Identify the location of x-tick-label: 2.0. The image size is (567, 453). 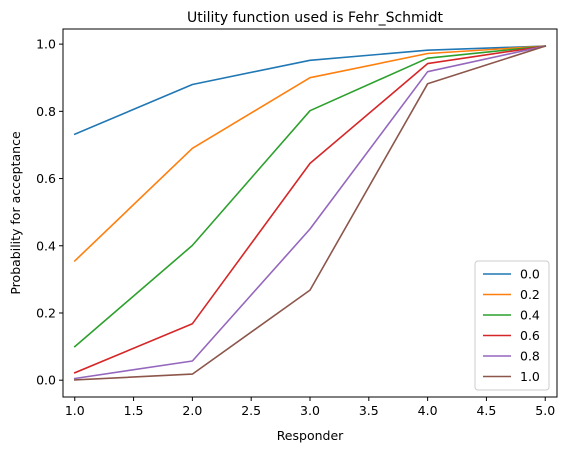
(192, 410).